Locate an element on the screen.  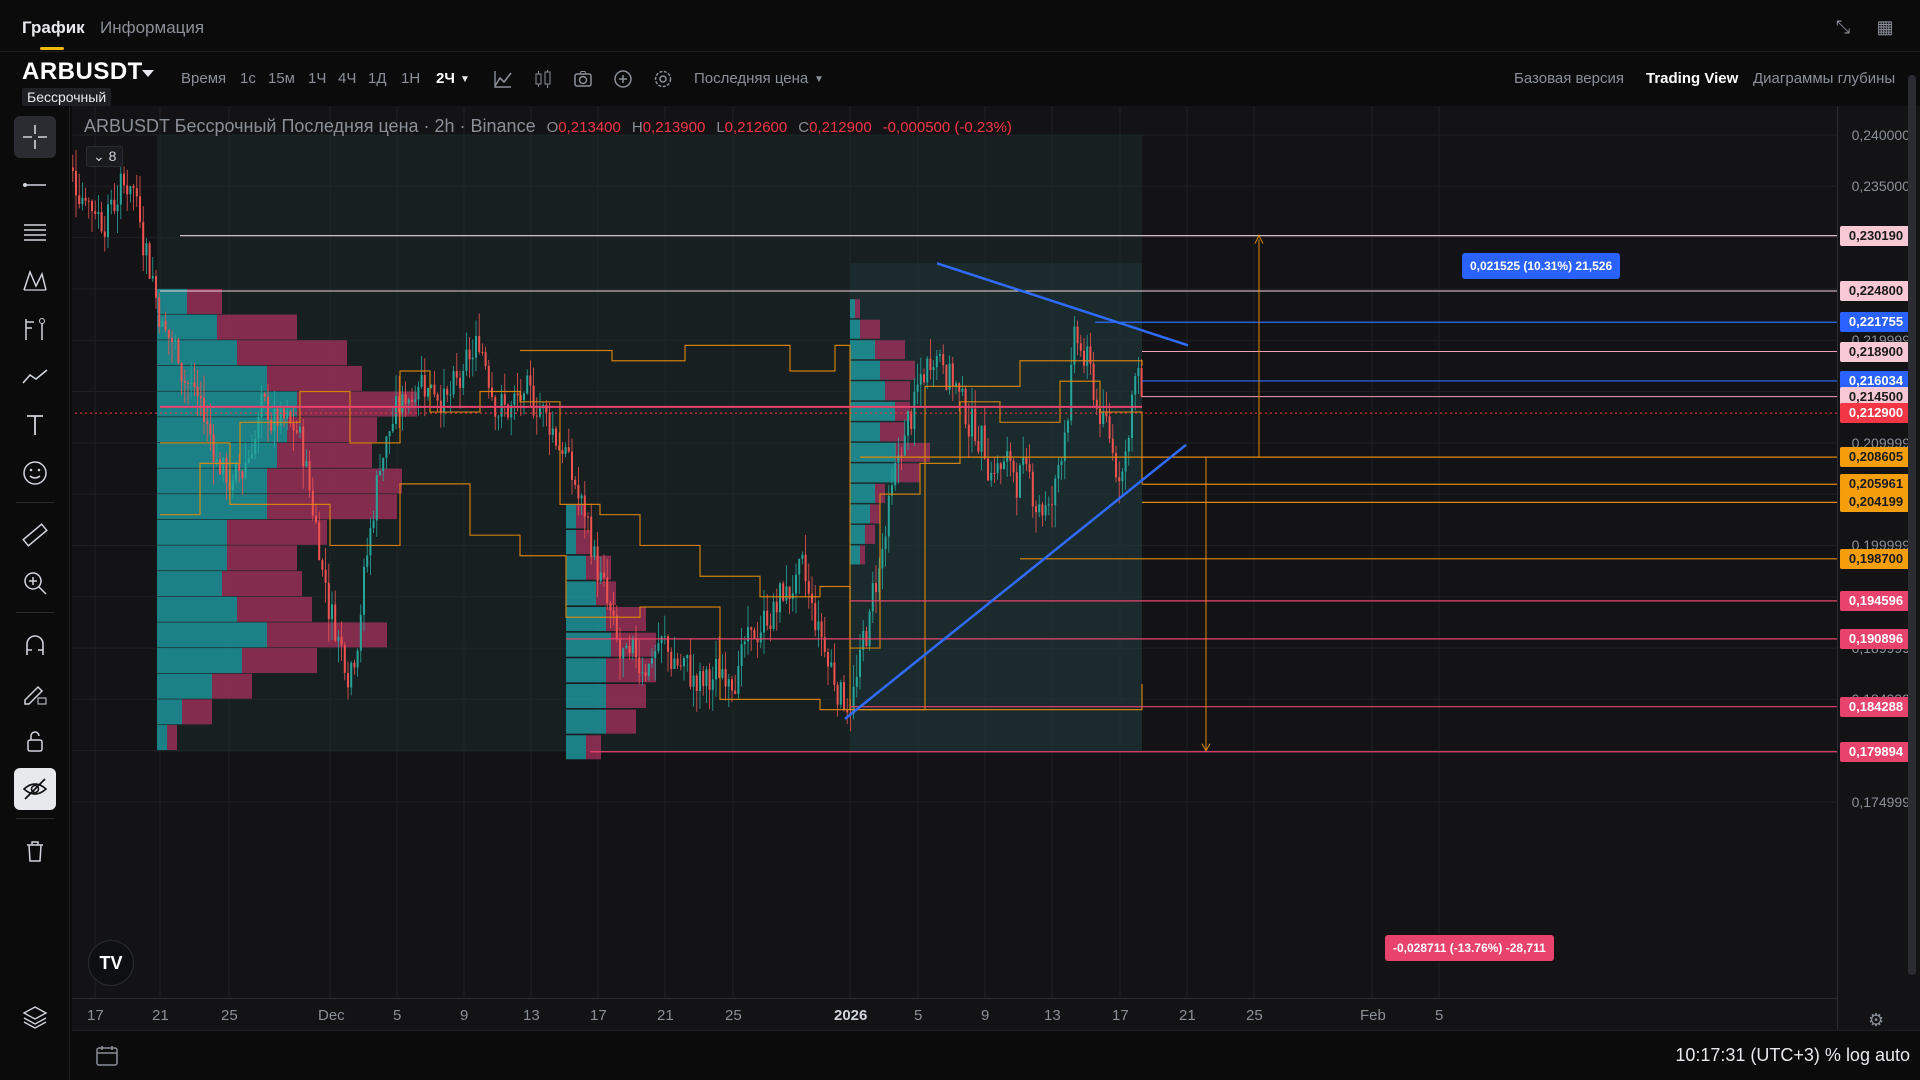
add-circle-icon is located at coordinates (623, 79).